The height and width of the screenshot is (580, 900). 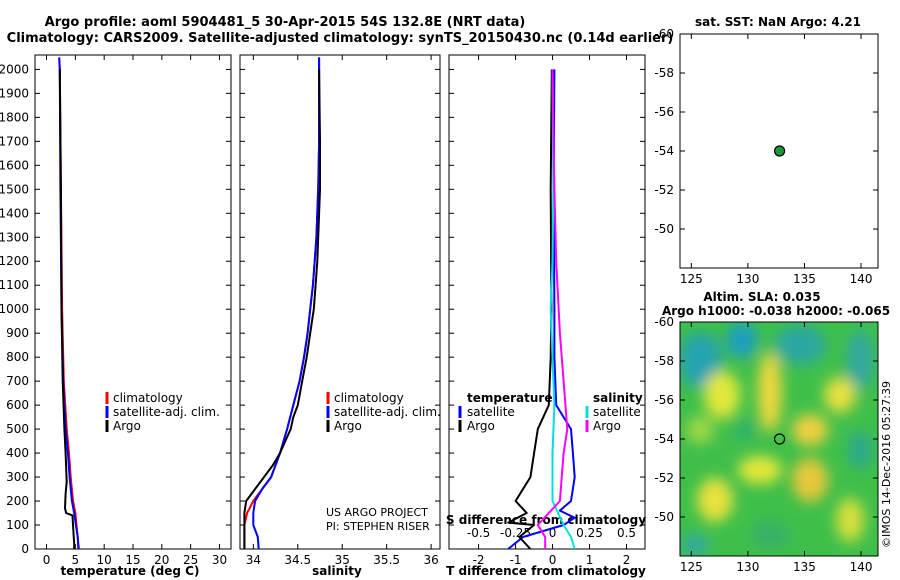 What do you see at coordinates (886, 464) in the screenshot?
I see `credit-stamp: ©IMOS 14-Dec-2016 05:27:39` at bounding box center [886, 464].